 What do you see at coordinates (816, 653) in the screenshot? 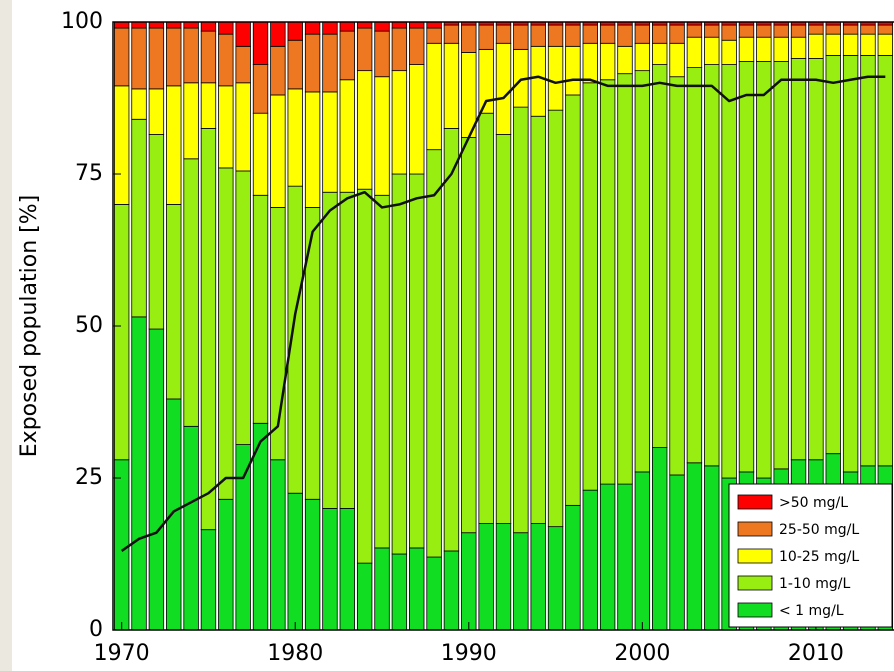
I see `x-tick-label: 2010` at bounding box center [816, 653].